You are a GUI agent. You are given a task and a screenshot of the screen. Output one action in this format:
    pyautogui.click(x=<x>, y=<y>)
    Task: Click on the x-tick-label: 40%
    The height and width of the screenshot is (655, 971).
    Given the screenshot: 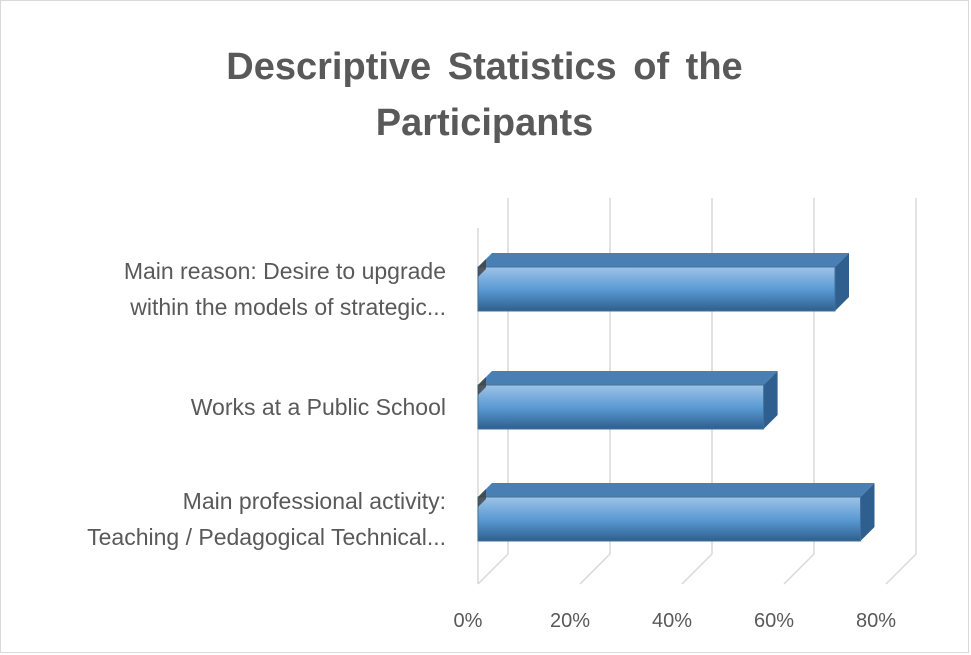 What is the action you would take?
    pyautogui.click(x=672, y=621)
    